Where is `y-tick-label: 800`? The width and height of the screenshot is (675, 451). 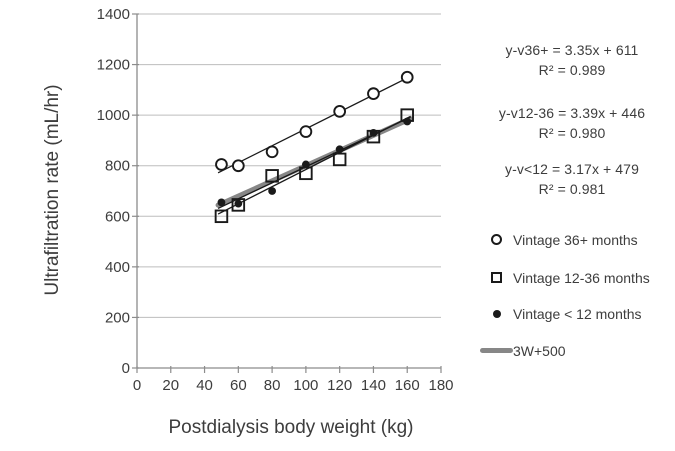 y-tick-label: 800 is located at coordinates (117, 166).